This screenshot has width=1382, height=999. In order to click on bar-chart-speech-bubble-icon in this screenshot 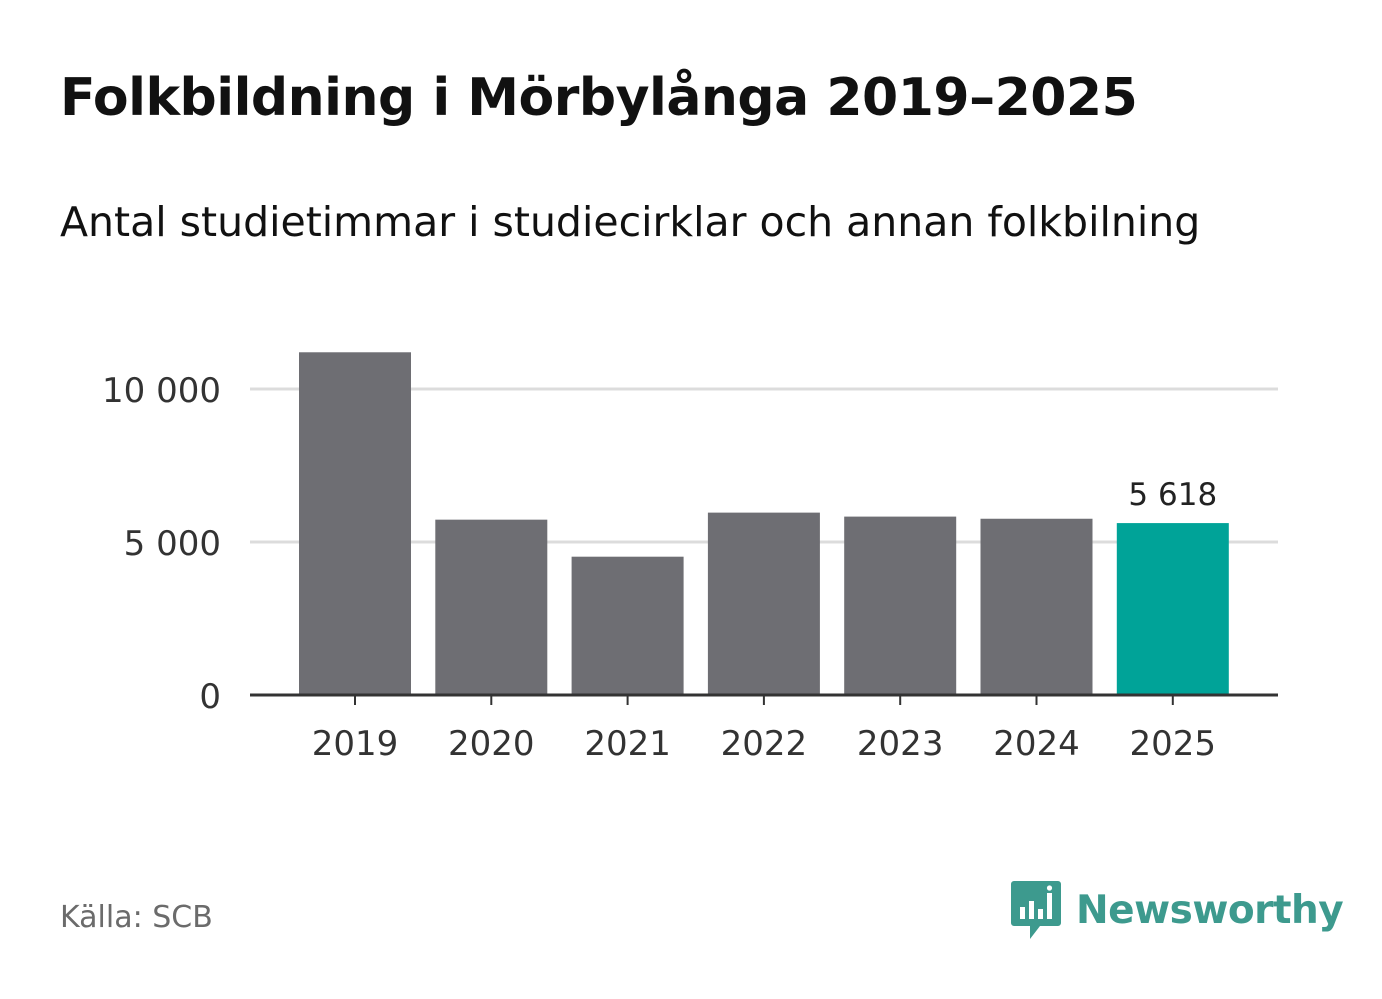, I will do `click(1036, 910)`.